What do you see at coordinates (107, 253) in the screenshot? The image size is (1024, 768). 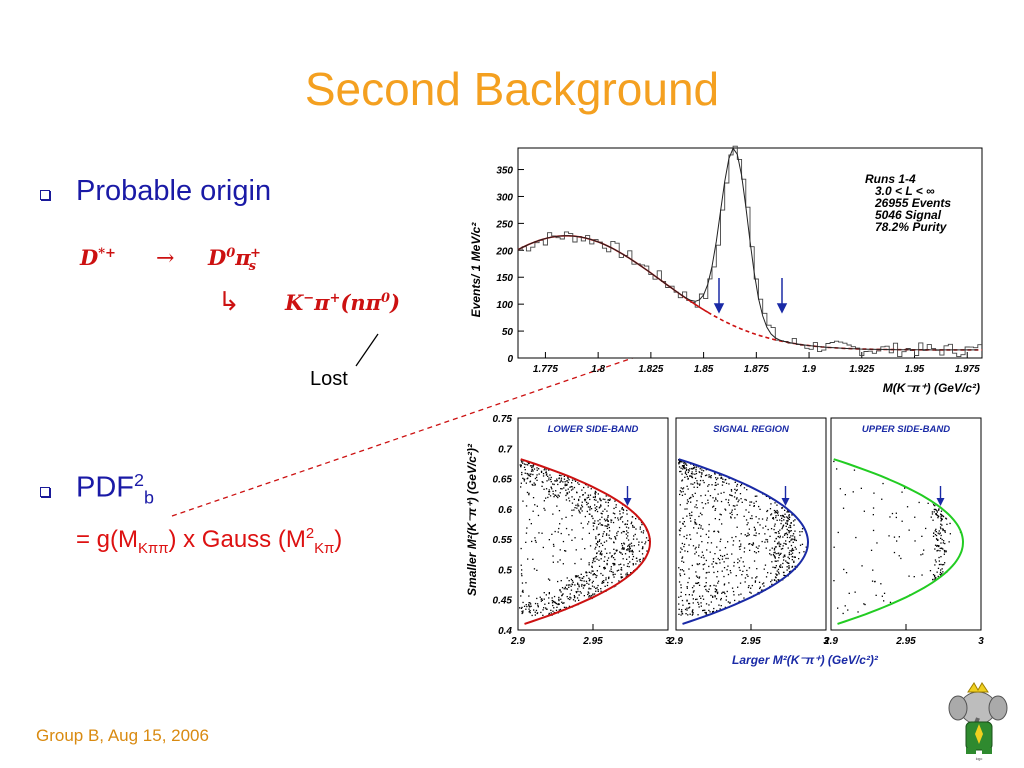 I see `decay-parent-sup: *+` at bounding box center [107, 253].